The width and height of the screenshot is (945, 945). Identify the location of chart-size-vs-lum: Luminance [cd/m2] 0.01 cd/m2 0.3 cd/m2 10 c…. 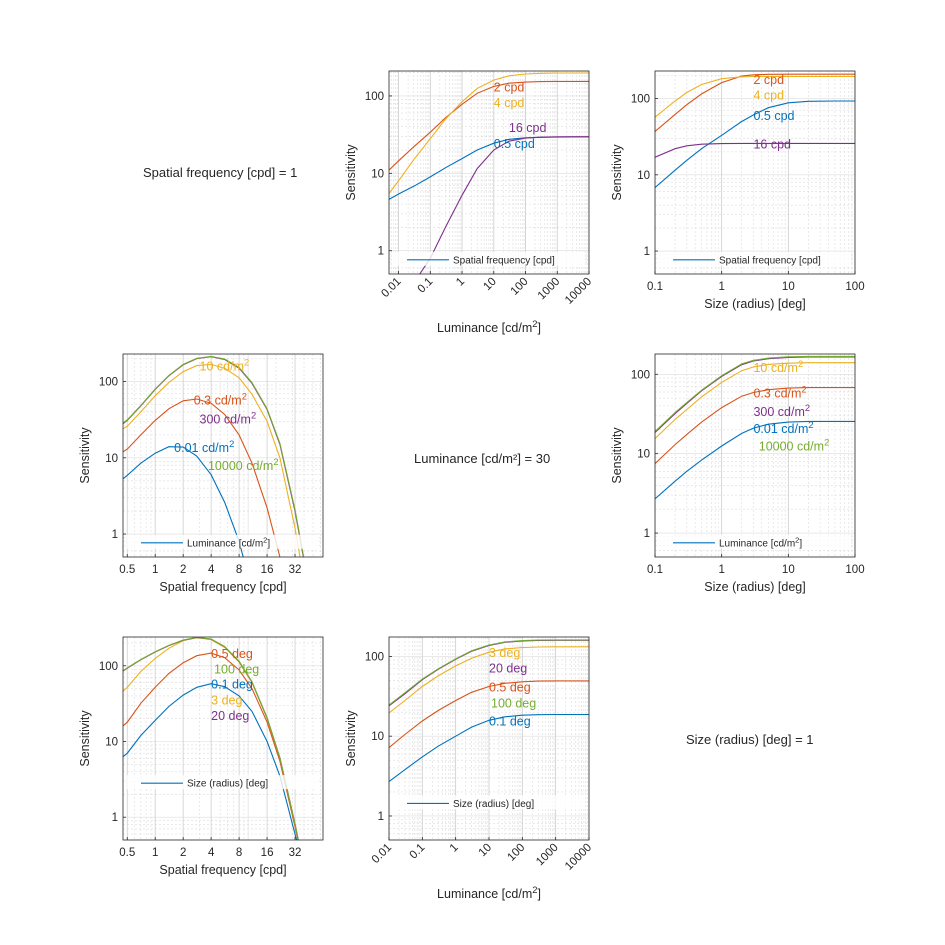
(737, 473).